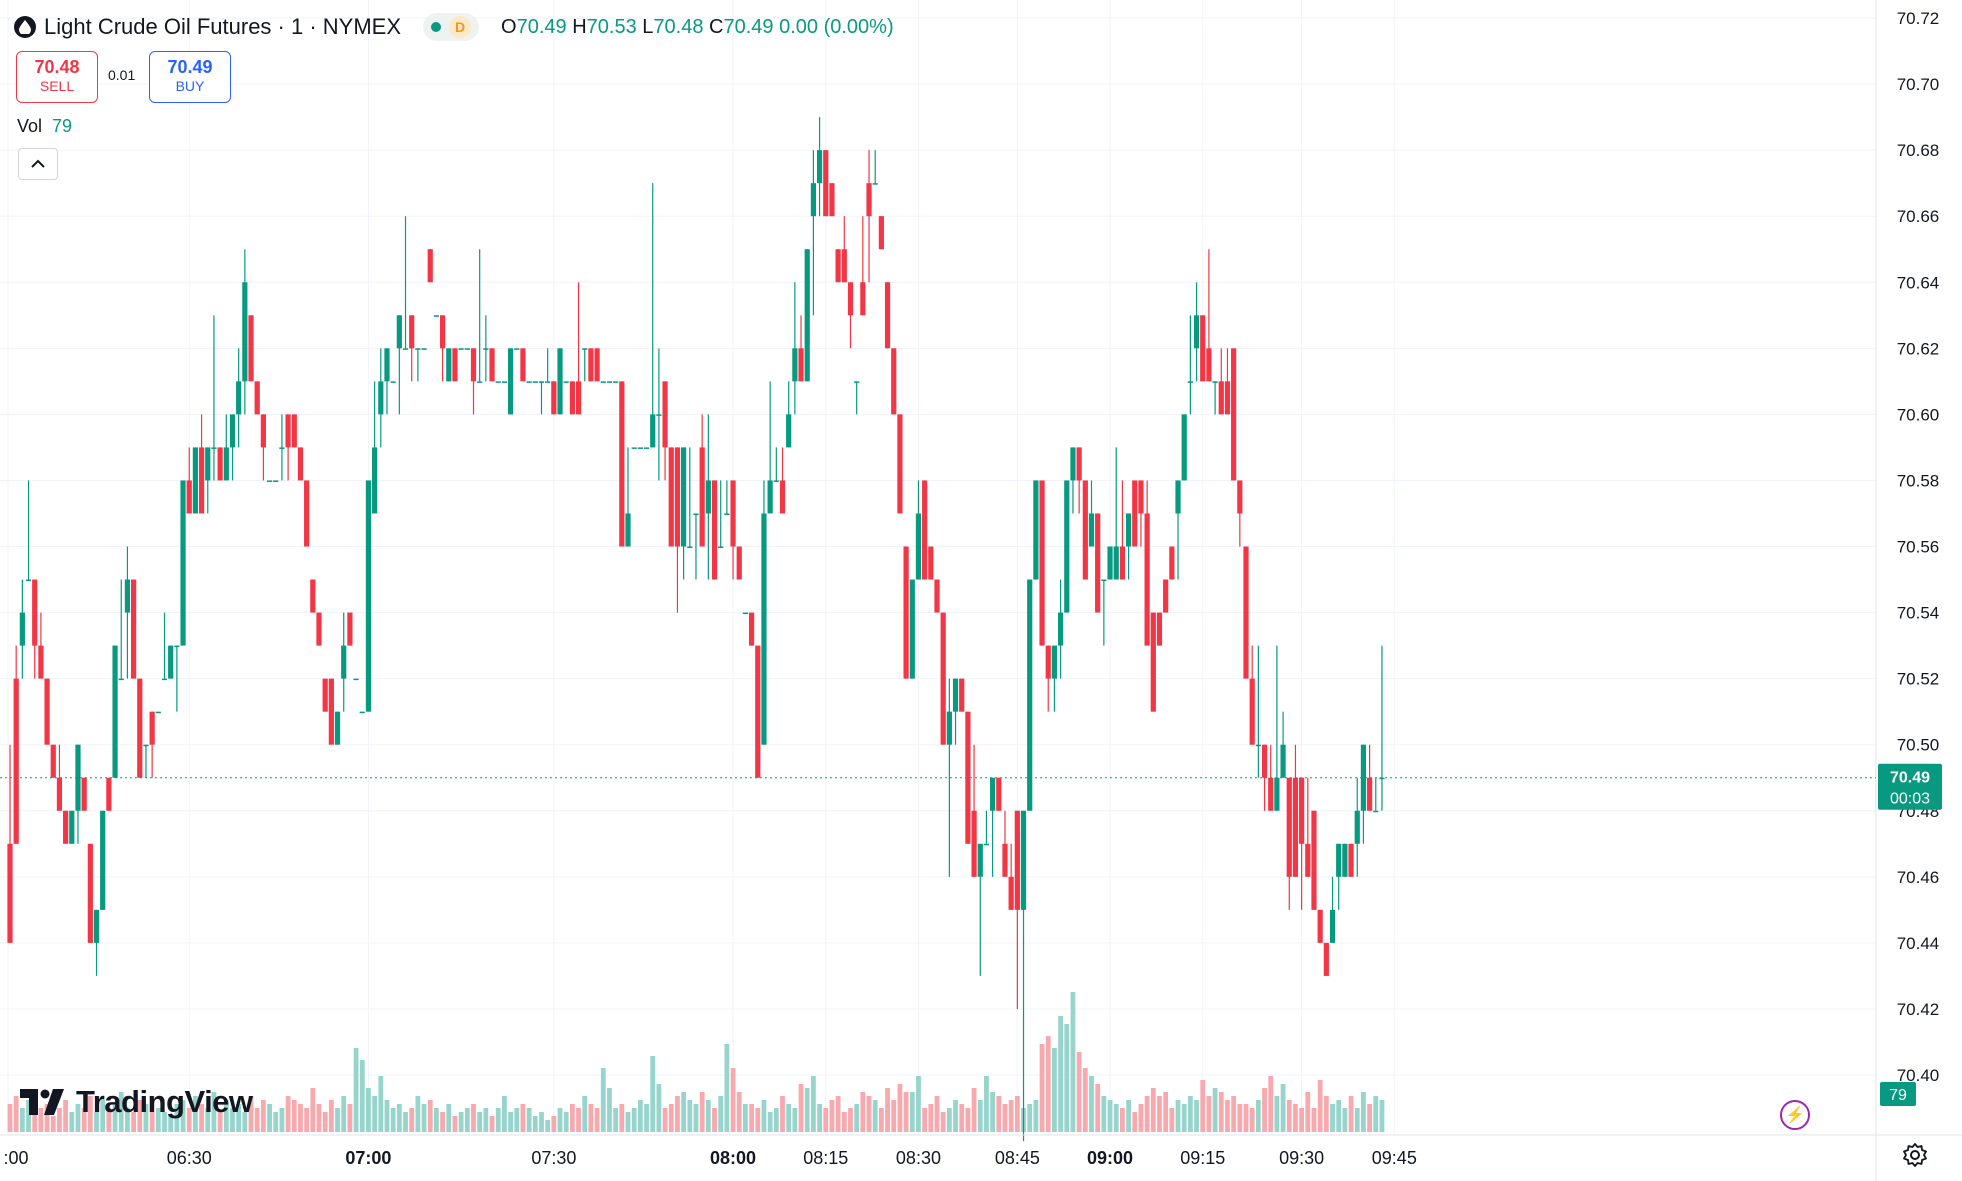 This screenshot has width=1962, height=1181. I want to click on buy-button: 70.49 BUY, so click(190, 77).